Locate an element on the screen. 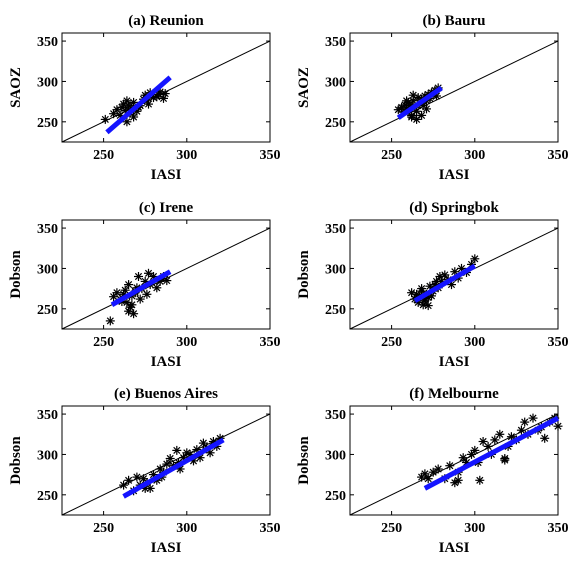 The width and height of the screenshot is (569, 571). chart-panel-3: 250 300 350 250 300 350 (c) Irene IASI Dobson is located at coordinates (144, 285).